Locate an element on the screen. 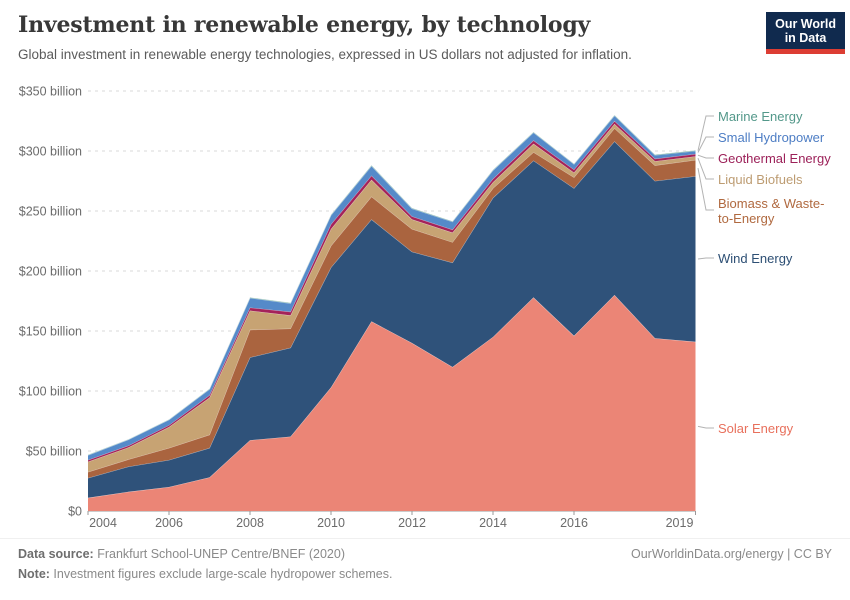  y-tick-label-200: $200 billion is located at coordinates (50, 272).